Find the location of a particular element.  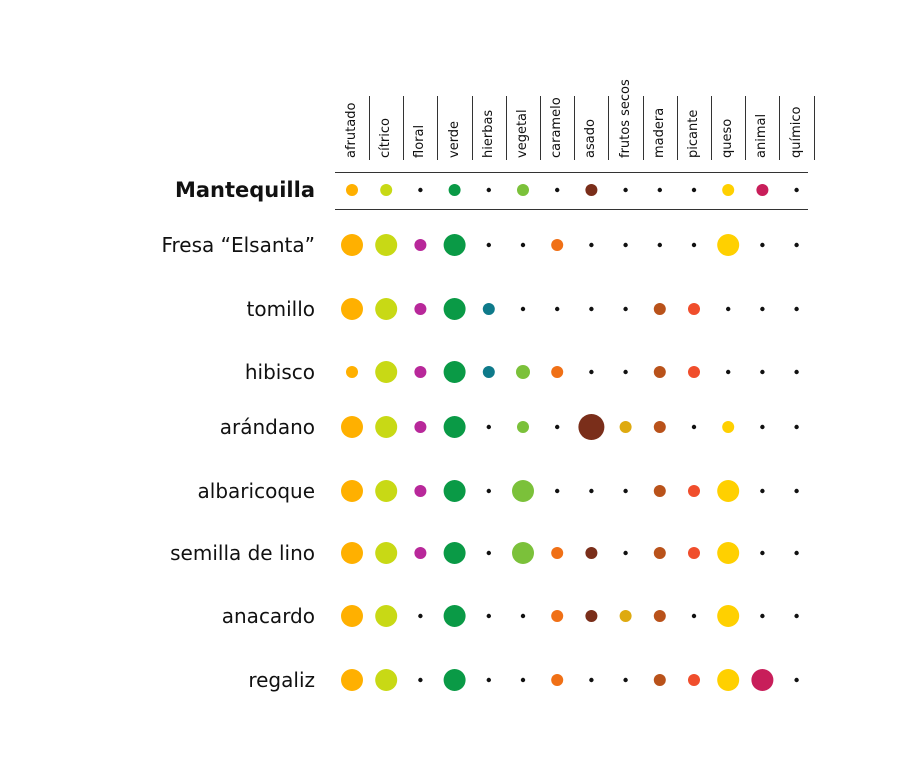

row-label: albaricoque is located at coordinates (256, 491).